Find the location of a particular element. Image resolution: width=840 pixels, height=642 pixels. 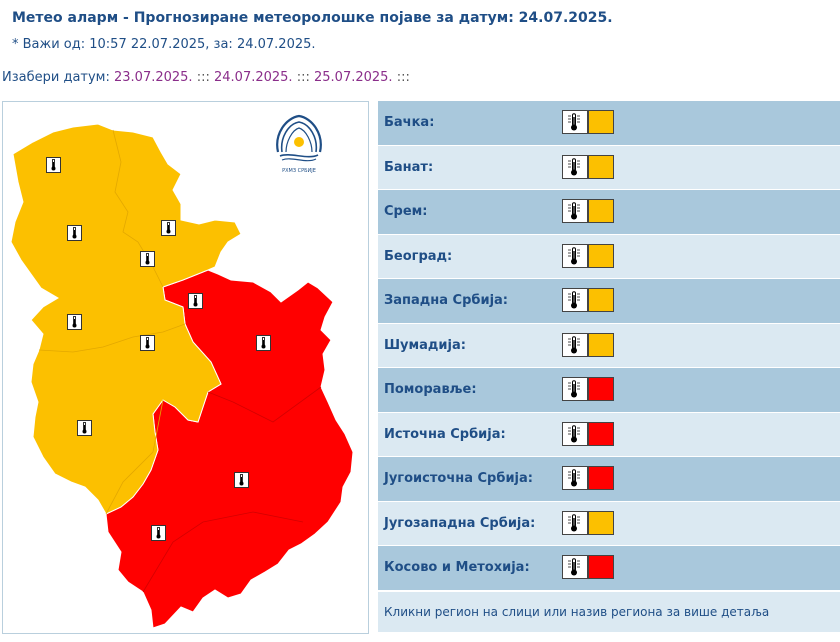

map-marker-srem is located at coordinates (74, 233).